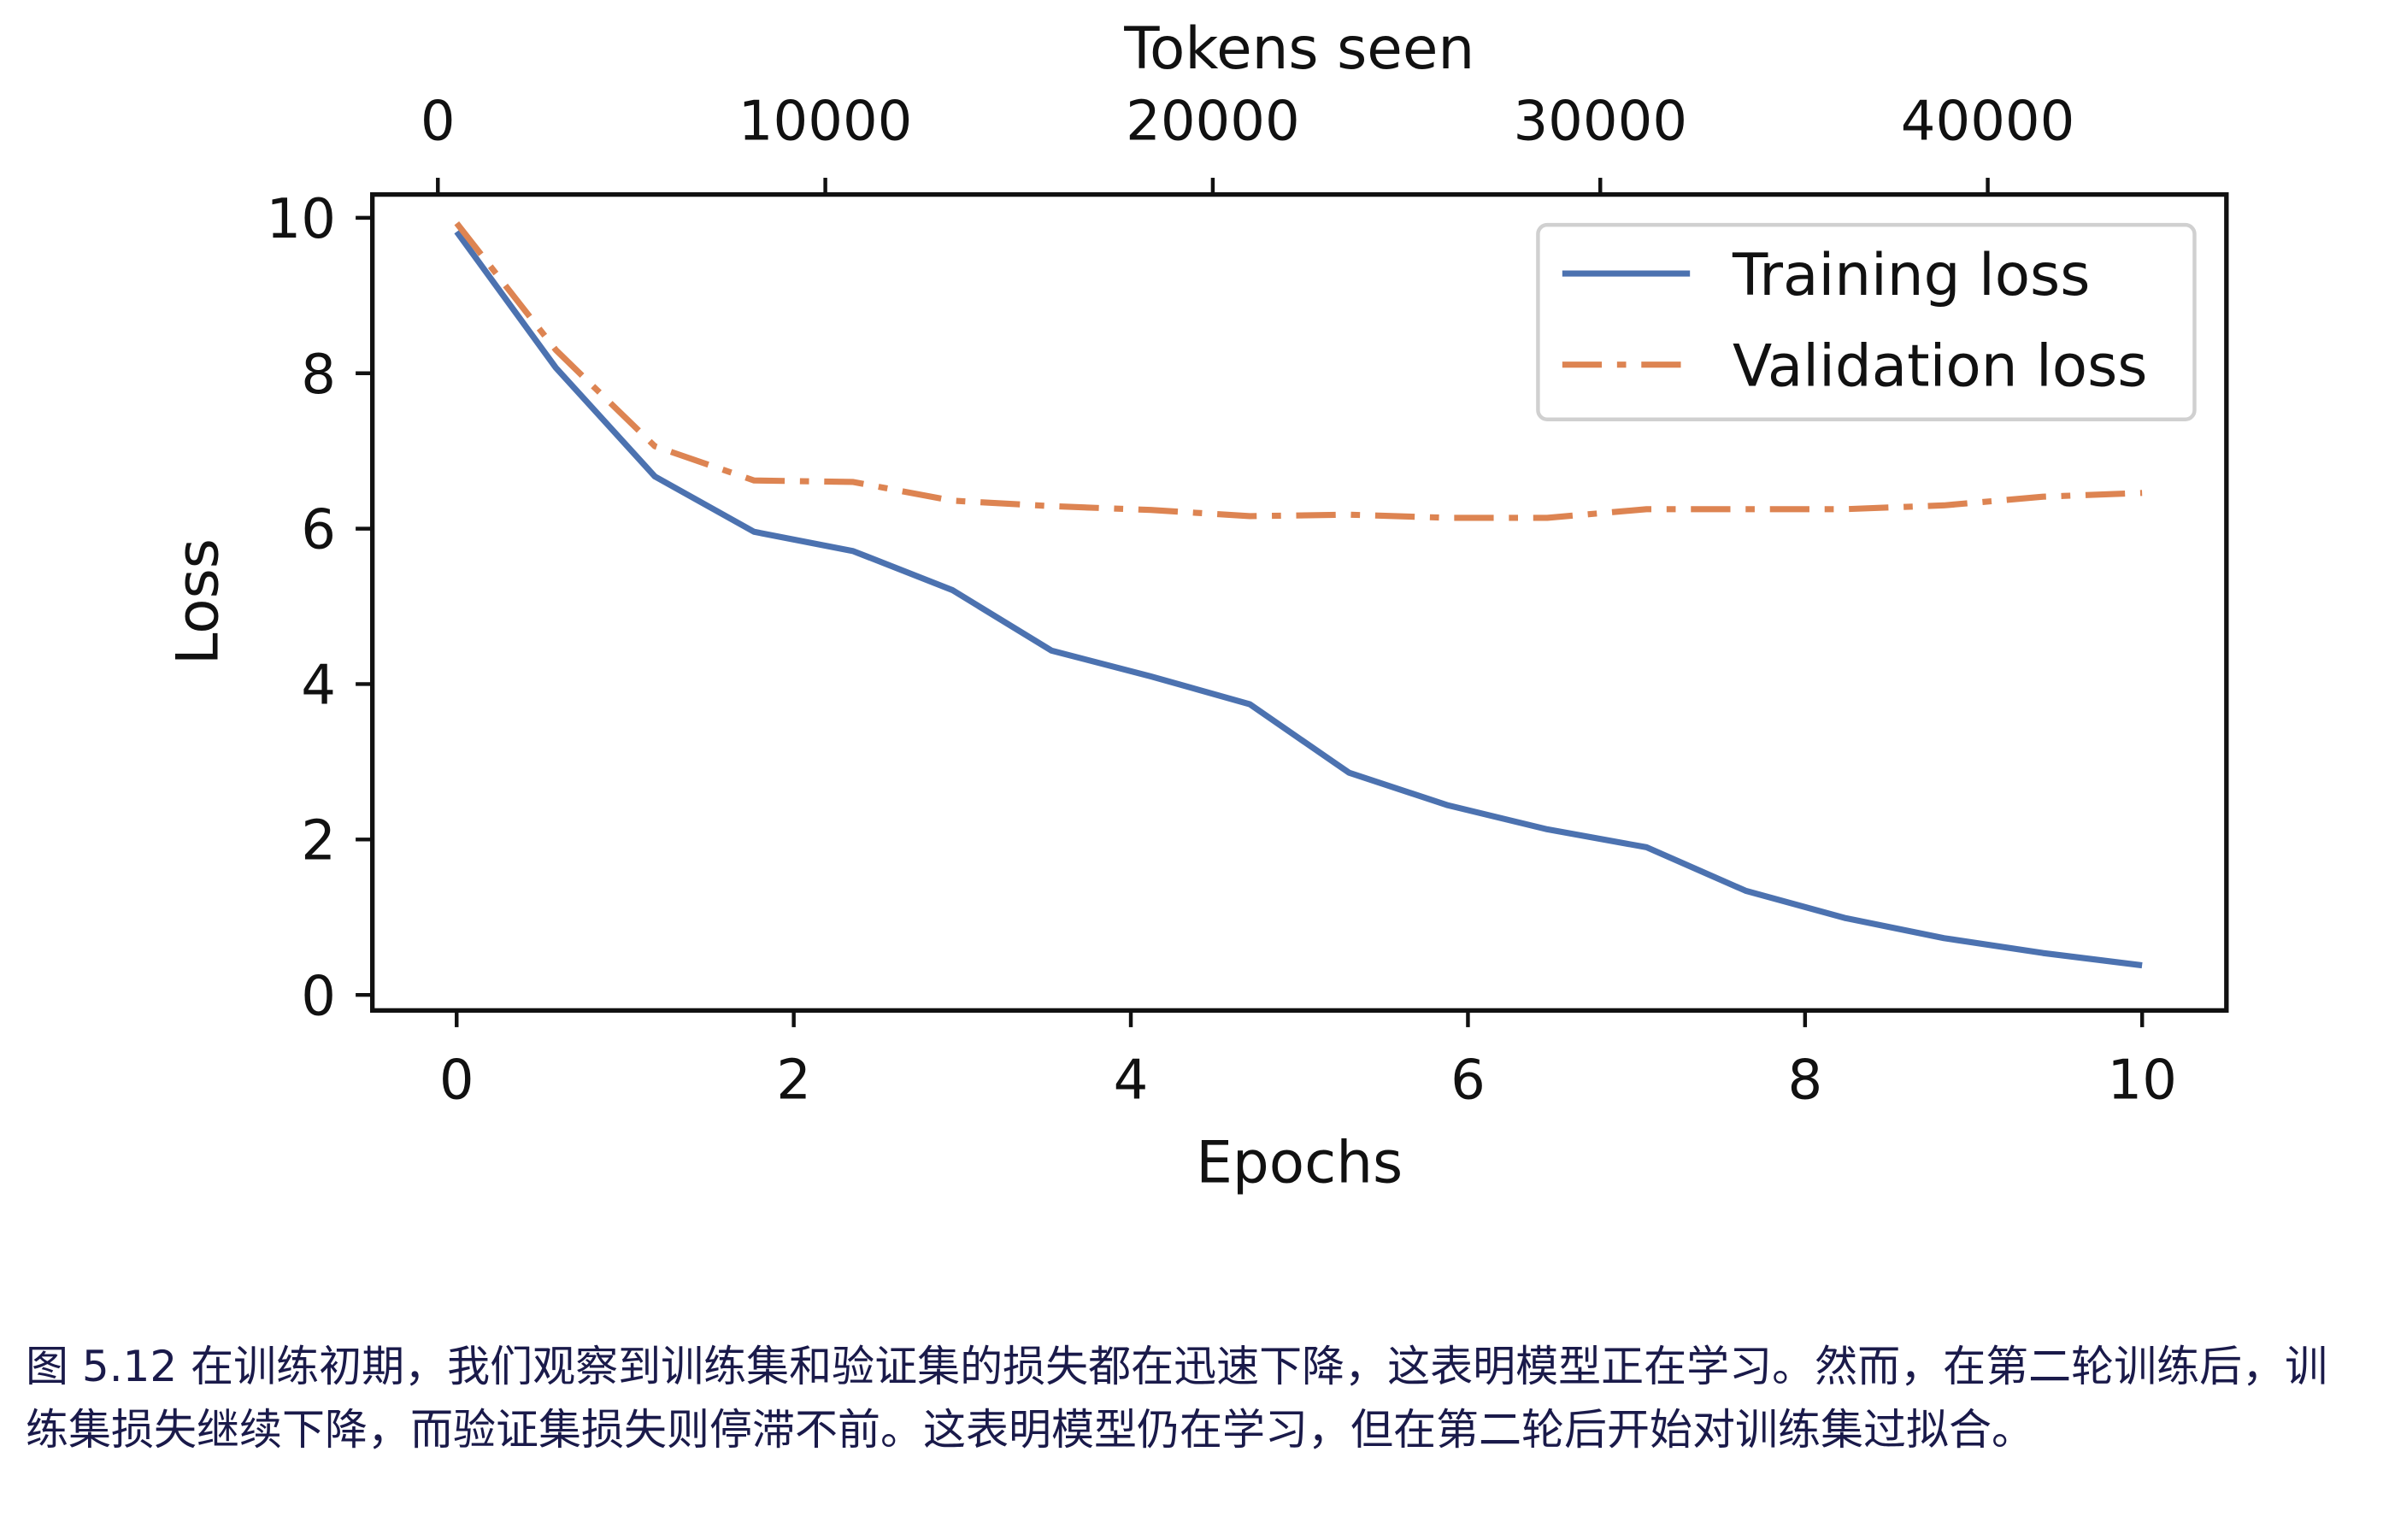 The image size is (2383, 1540). What do you see at coordinates (318, 686) in the screenshot?
I see `y-tick-label: 4` at bounding box center [318, 686].